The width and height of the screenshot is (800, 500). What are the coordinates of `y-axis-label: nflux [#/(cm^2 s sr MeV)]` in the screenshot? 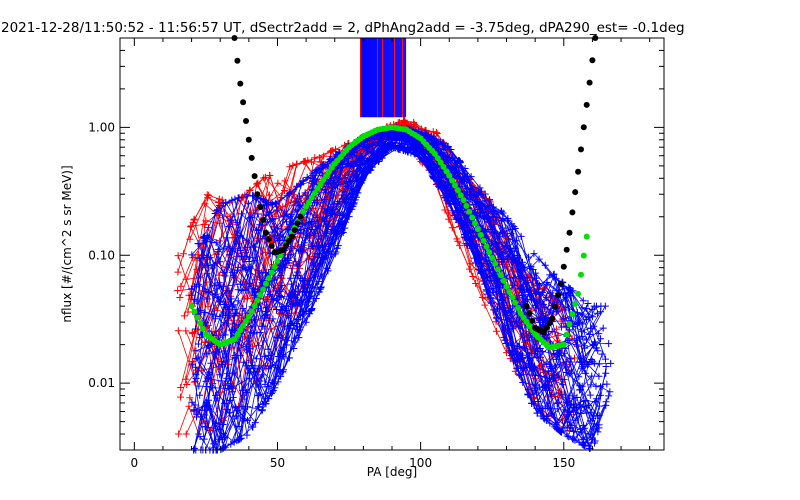 It's located at (67, 243).